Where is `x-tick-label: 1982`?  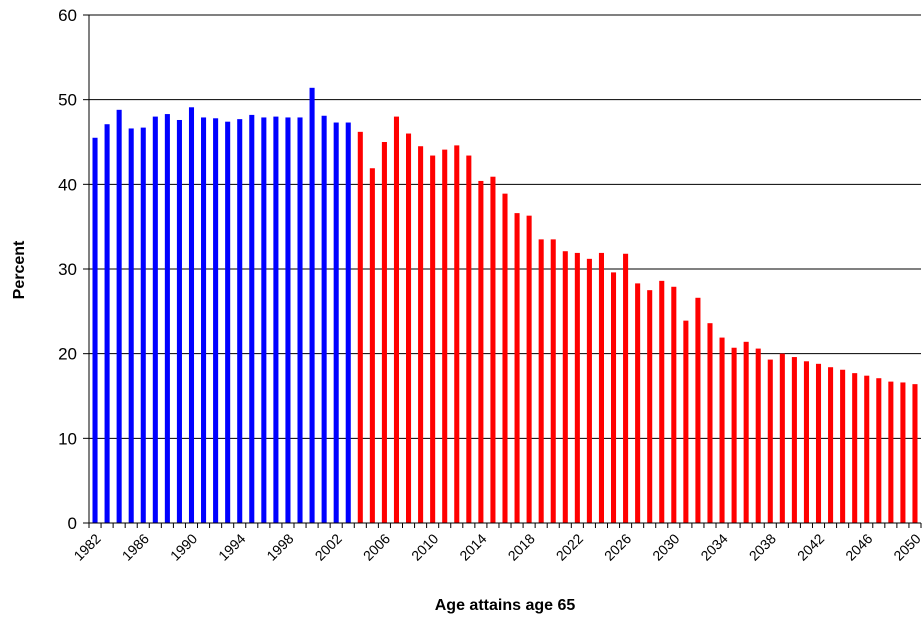
x-tick-label: 1982 is located at coordinates (86, 546).